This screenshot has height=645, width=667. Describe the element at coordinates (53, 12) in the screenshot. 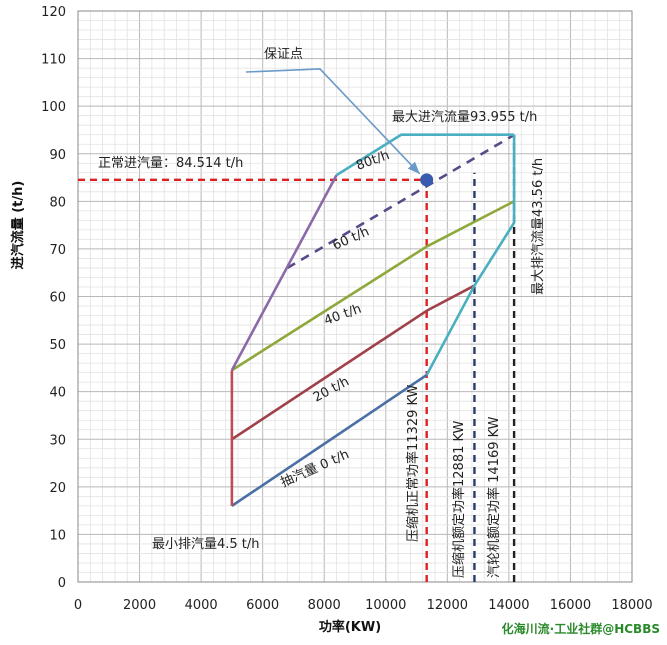

I see `y-tick-label: 120` at that location.